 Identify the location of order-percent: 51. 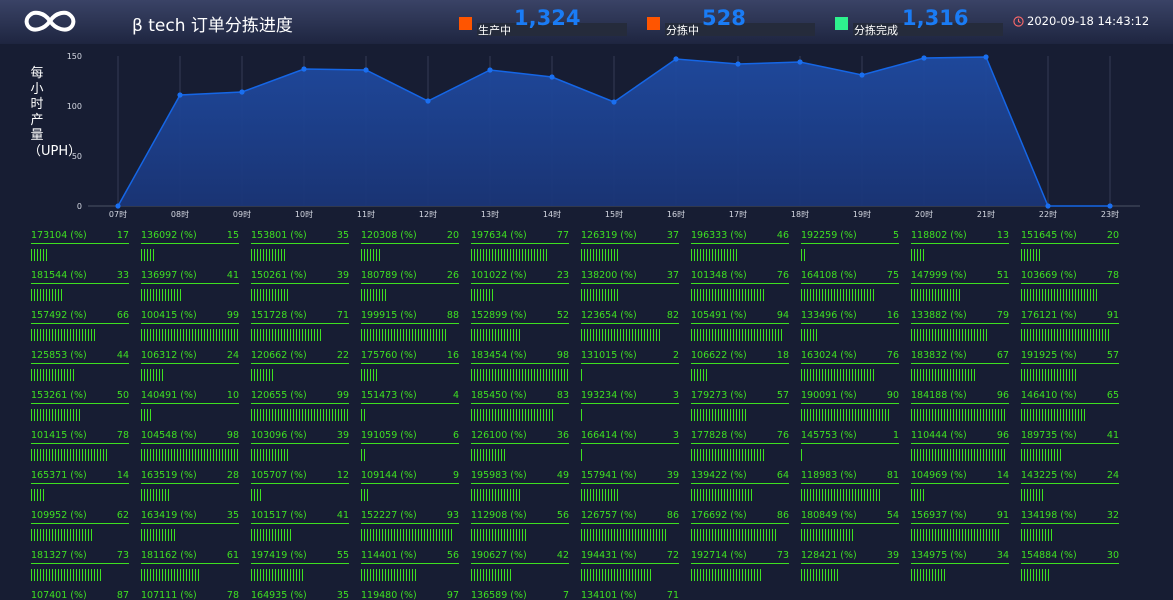
(1002, 275).